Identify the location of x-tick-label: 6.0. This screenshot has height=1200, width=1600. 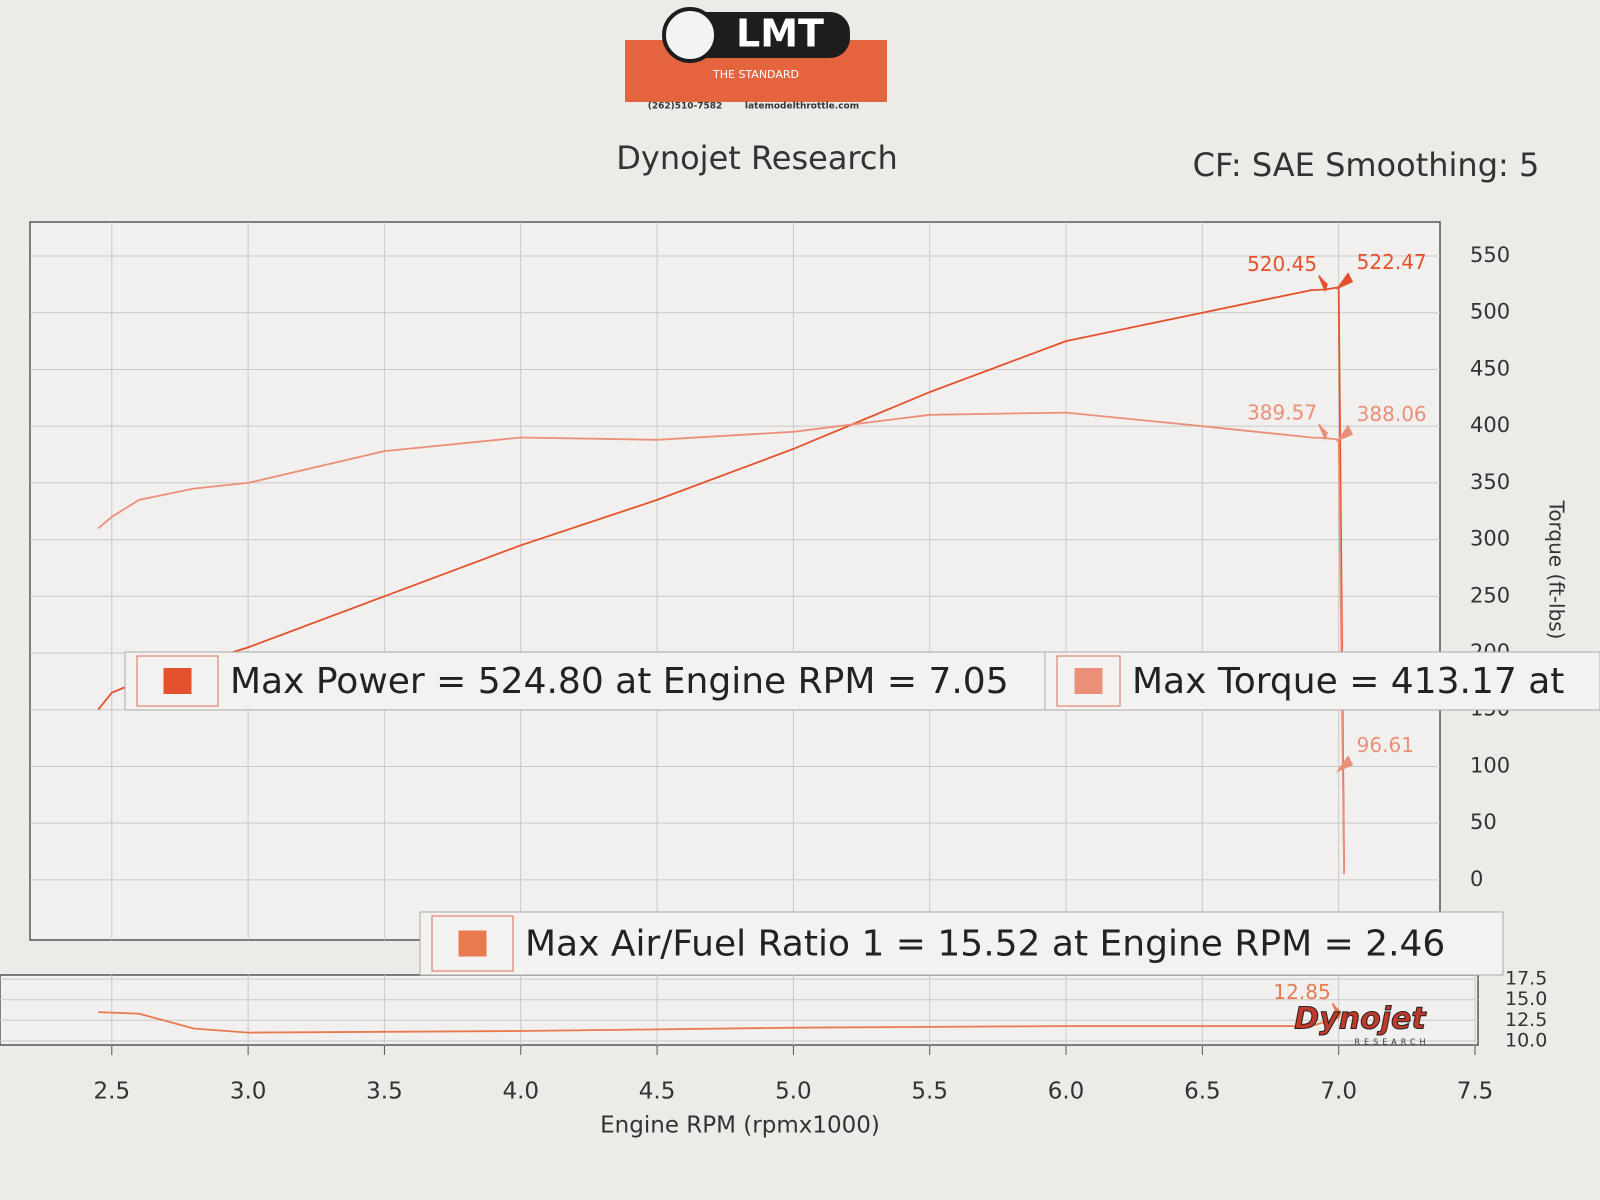
(1066, 1092).